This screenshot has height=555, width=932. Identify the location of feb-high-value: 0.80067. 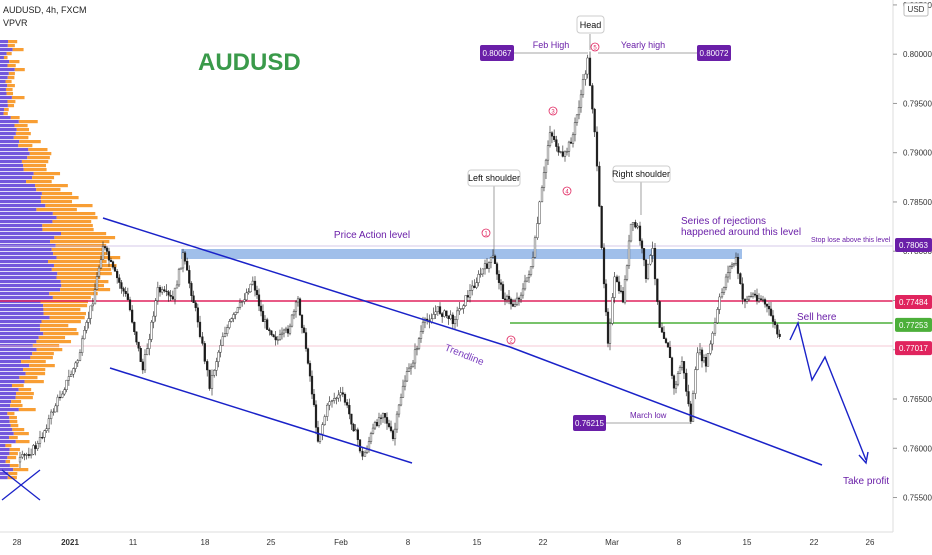
(497, 53).